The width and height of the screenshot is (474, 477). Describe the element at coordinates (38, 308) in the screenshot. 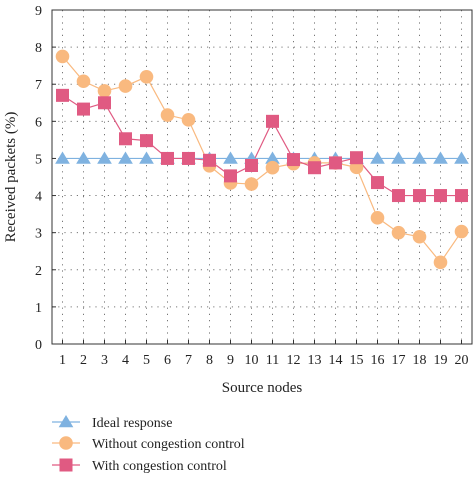

I see `y-tick-label-1: 1` at that location.